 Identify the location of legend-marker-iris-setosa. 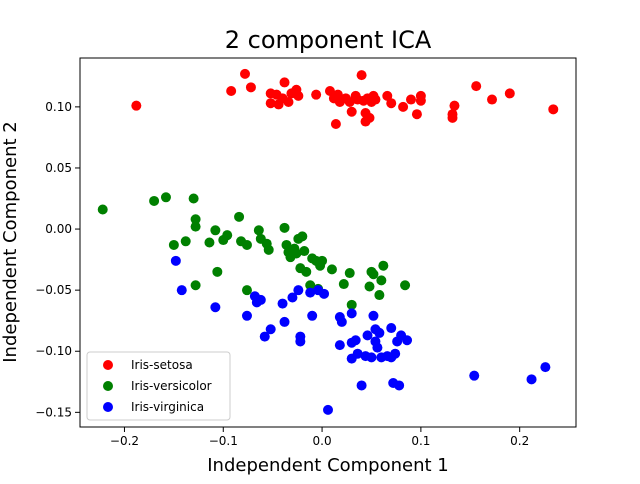
(108, 365).